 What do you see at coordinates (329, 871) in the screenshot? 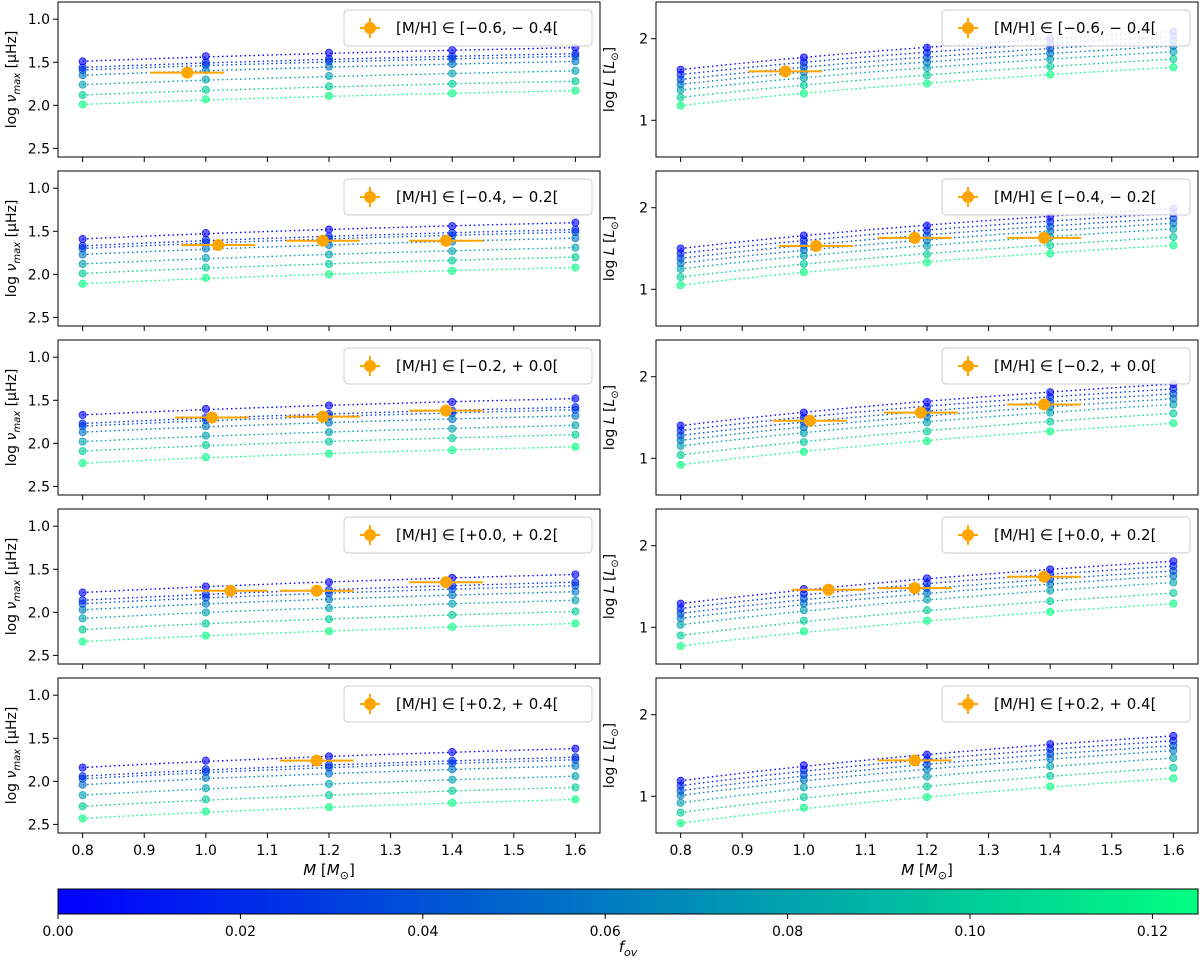
I see `x-axis-label: M [M⊙]` at bounding box center [329, 871].